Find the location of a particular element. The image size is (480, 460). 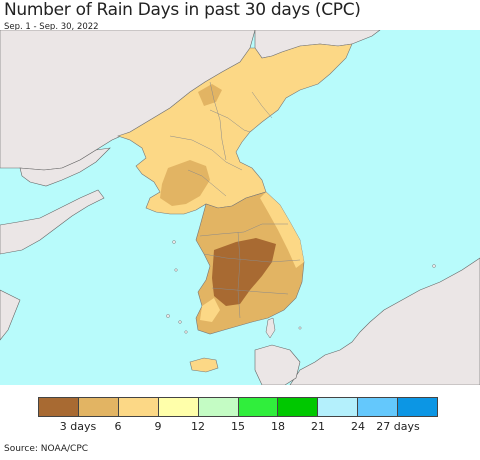

shandong-peninsula is located at coordinates (52, 222).